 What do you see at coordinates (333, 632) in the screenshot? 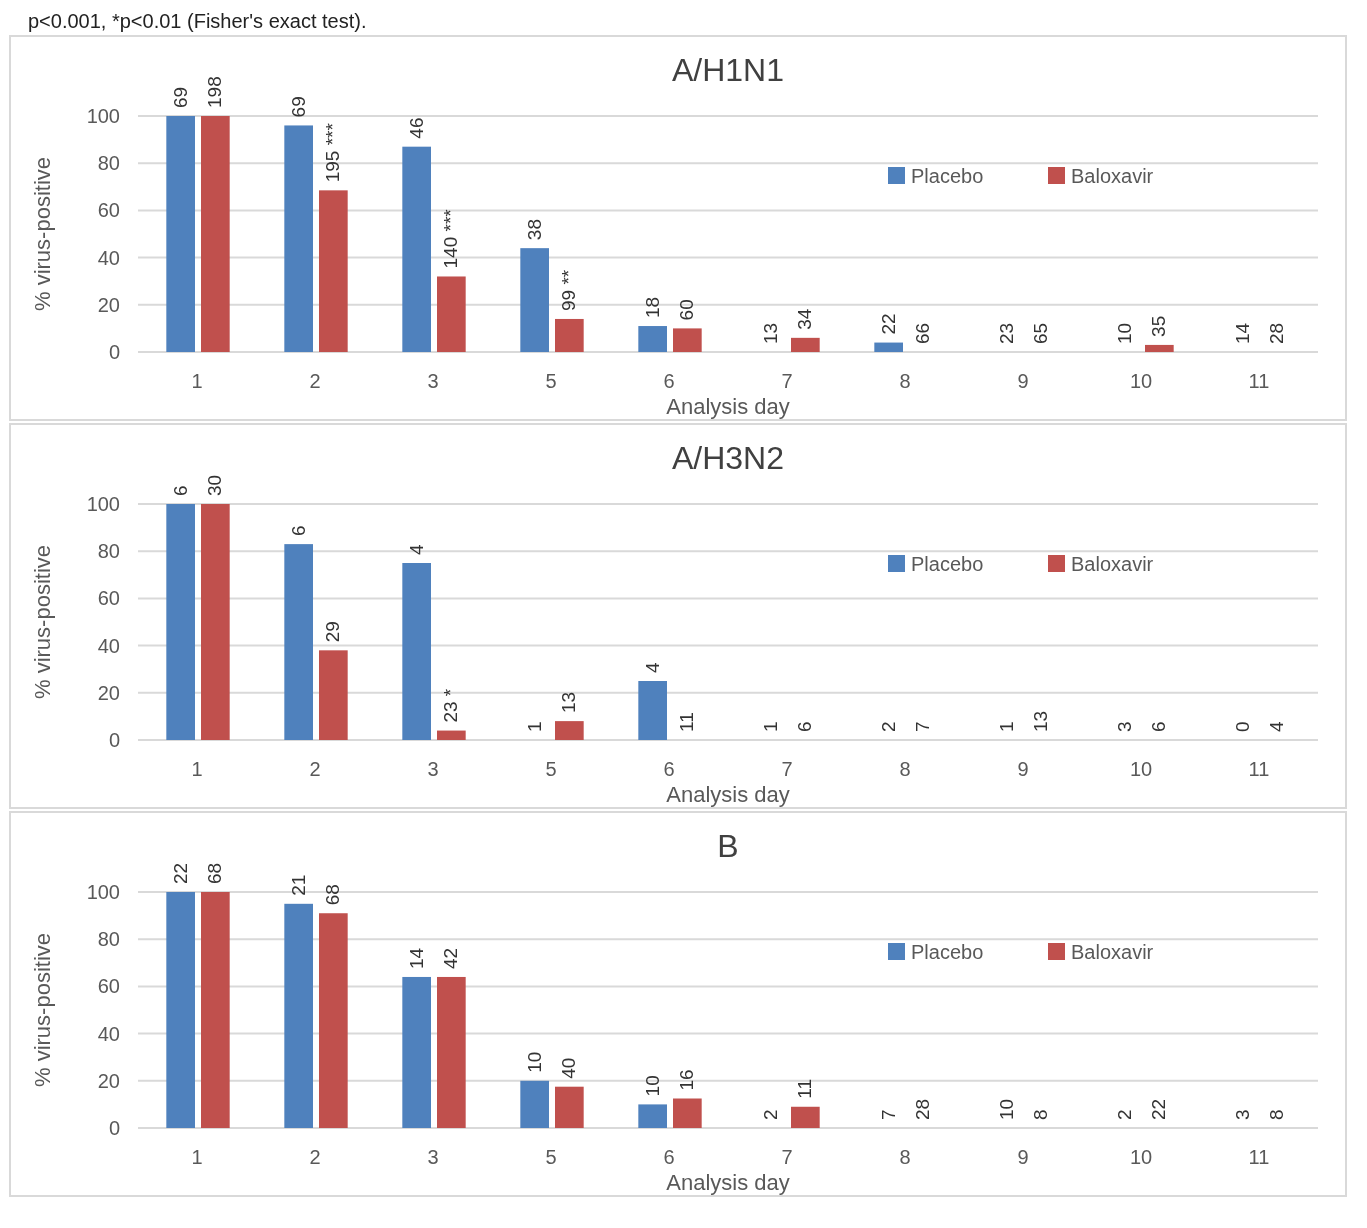
I see `annotation: 29` at bounding box center [333, 632].